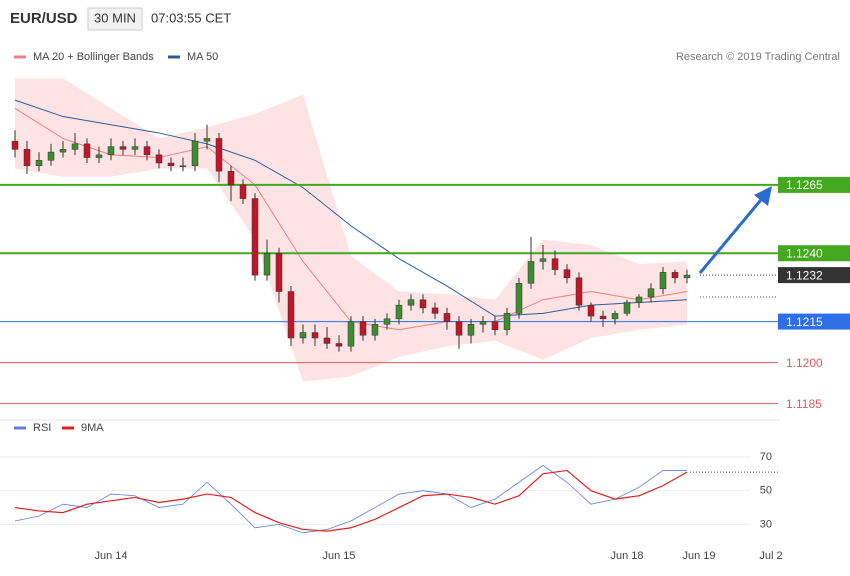  What do you see at coordinates (110, 556) in the screenshot?
I see `x-tick-label: Jun 14` at bounding box center [110, 556].